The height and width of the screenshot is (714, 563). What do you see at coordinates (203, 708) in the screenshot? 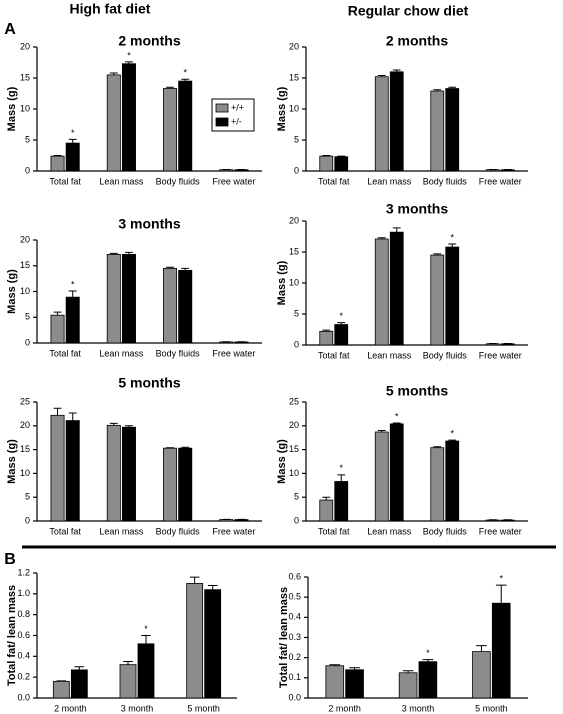
I see `x-tick-label: 5 month` at bounding box center [203, 708].